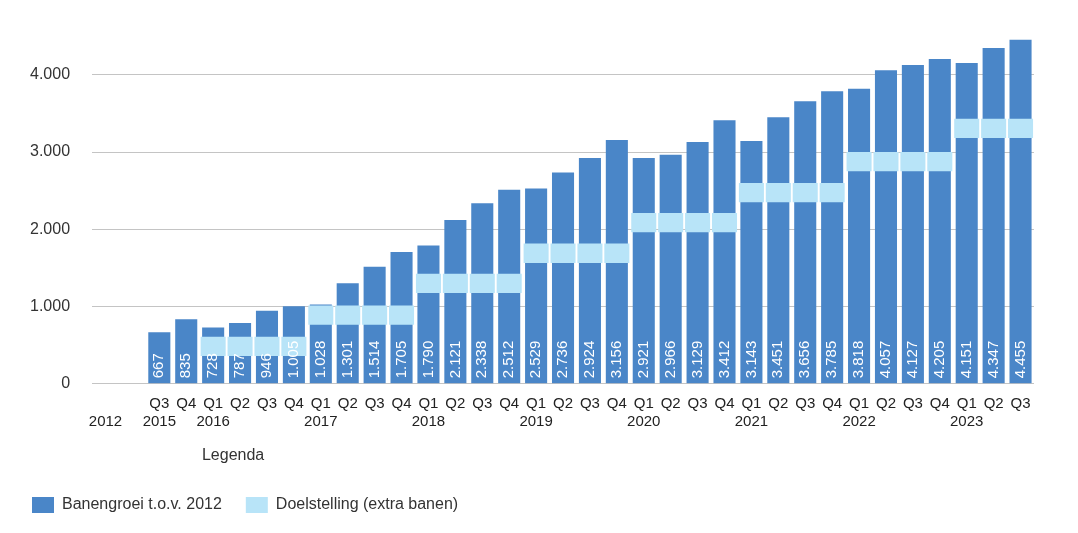 The width and height of the screenshot is (1078, 533). Describe the element at coordinates (454, 359) in the screenshot. I see `data-label: 2.121` at that location.